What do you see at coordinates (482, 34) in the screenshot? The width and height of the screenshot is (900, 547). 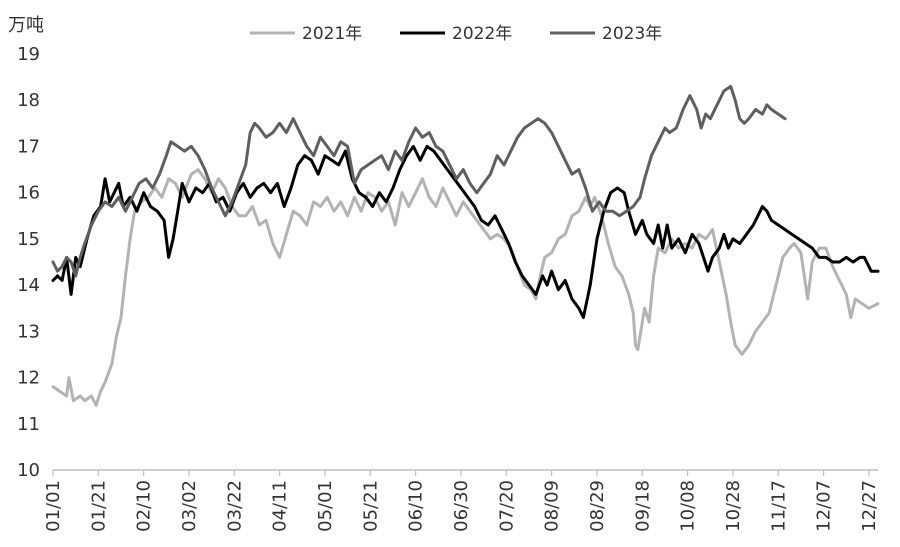 I see `legend-label: 2022年` at bounding box center [482, 34].